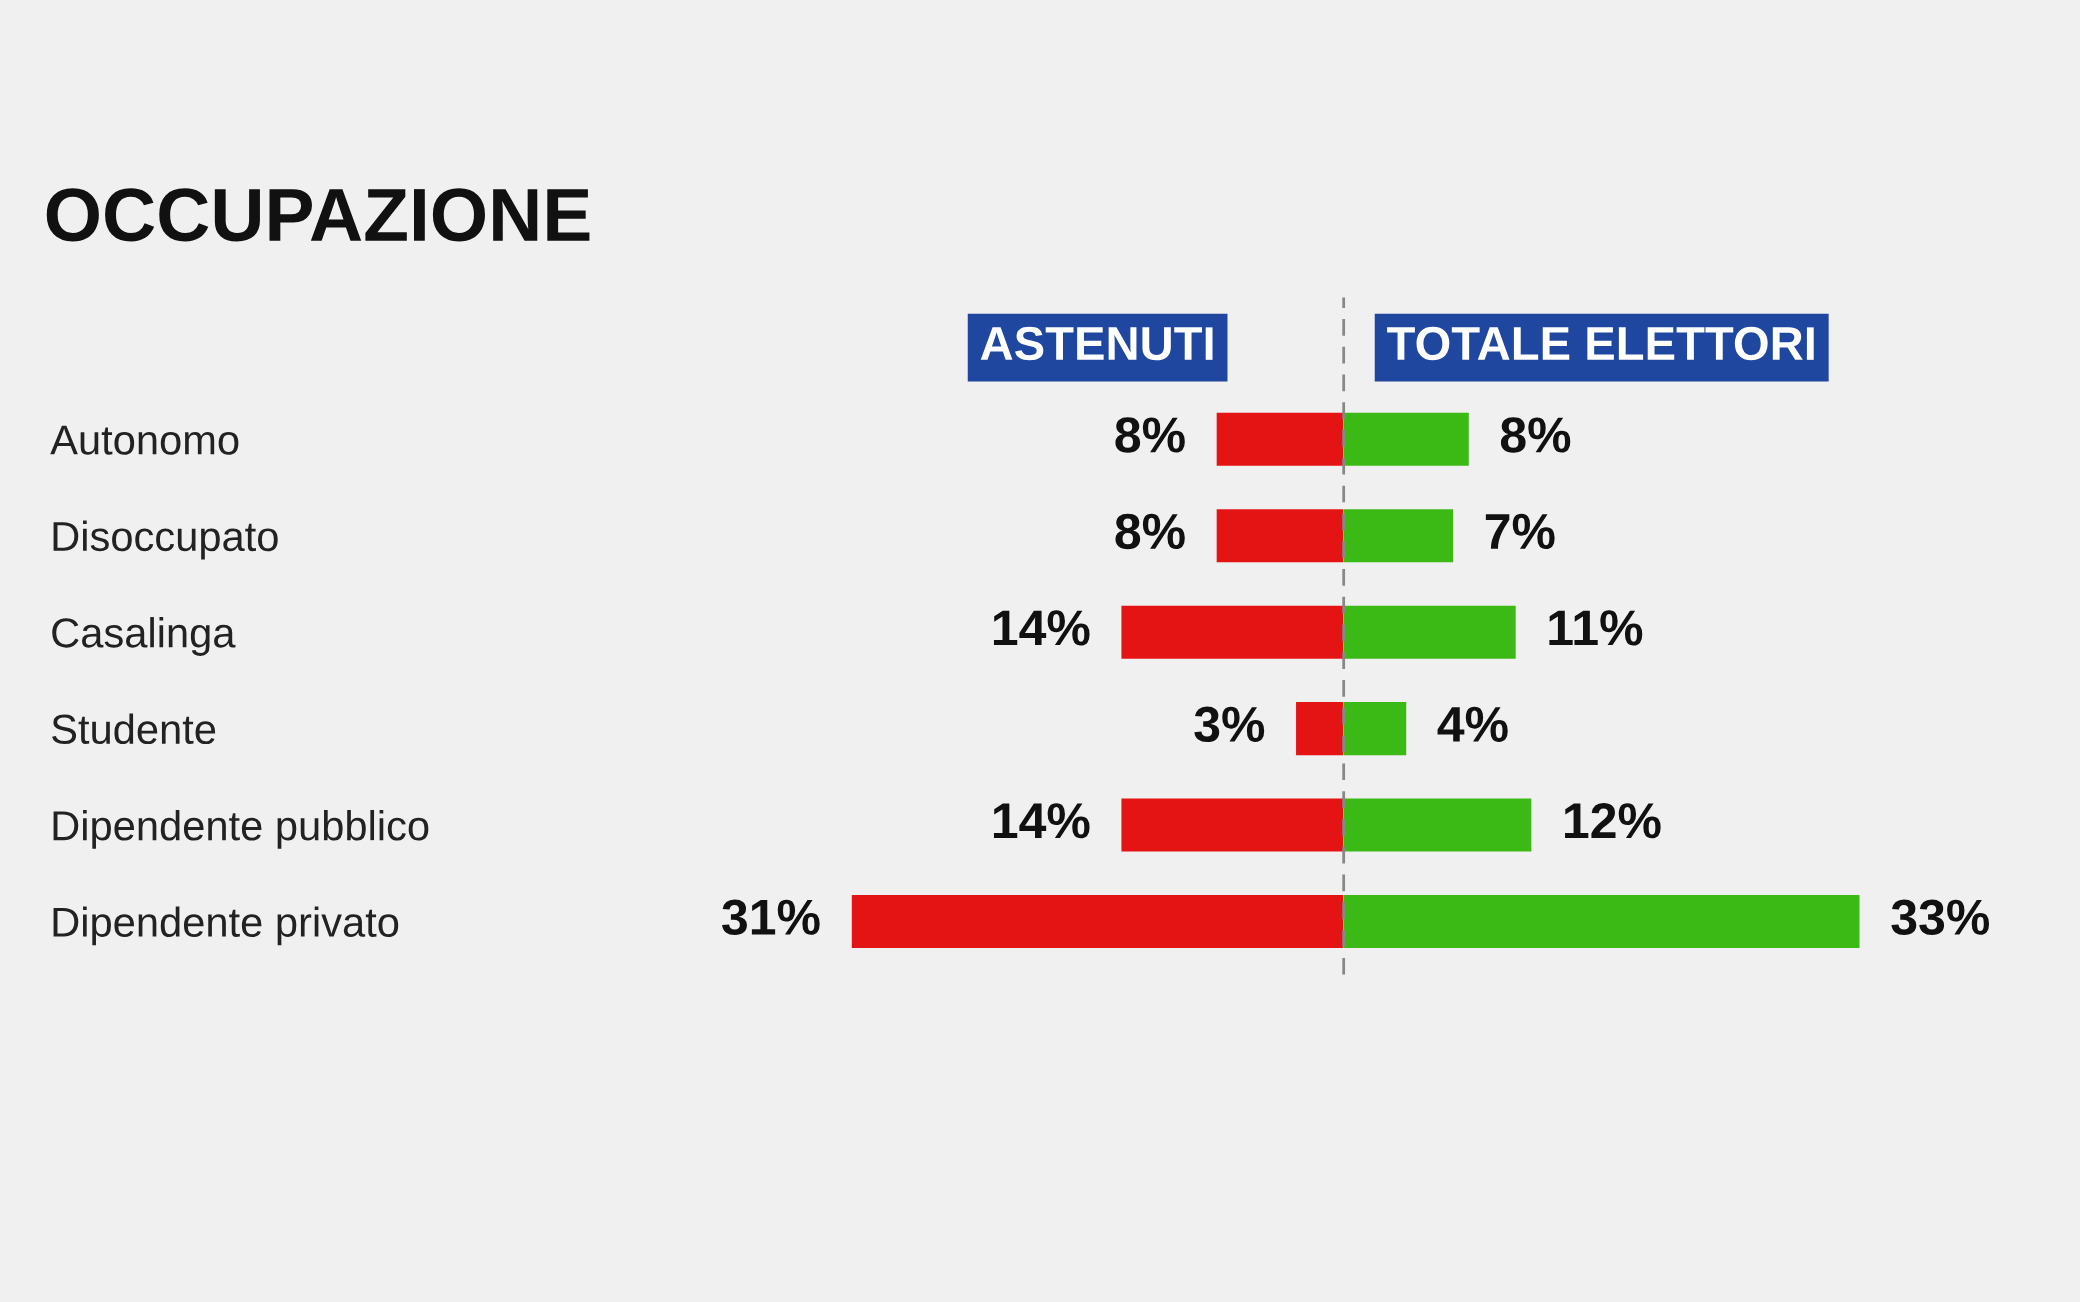 The width and height of the screenshot is (2080, 1302). I want to click on chart-subtitle: TOTALE ELETTORI, so click(1600, 343).